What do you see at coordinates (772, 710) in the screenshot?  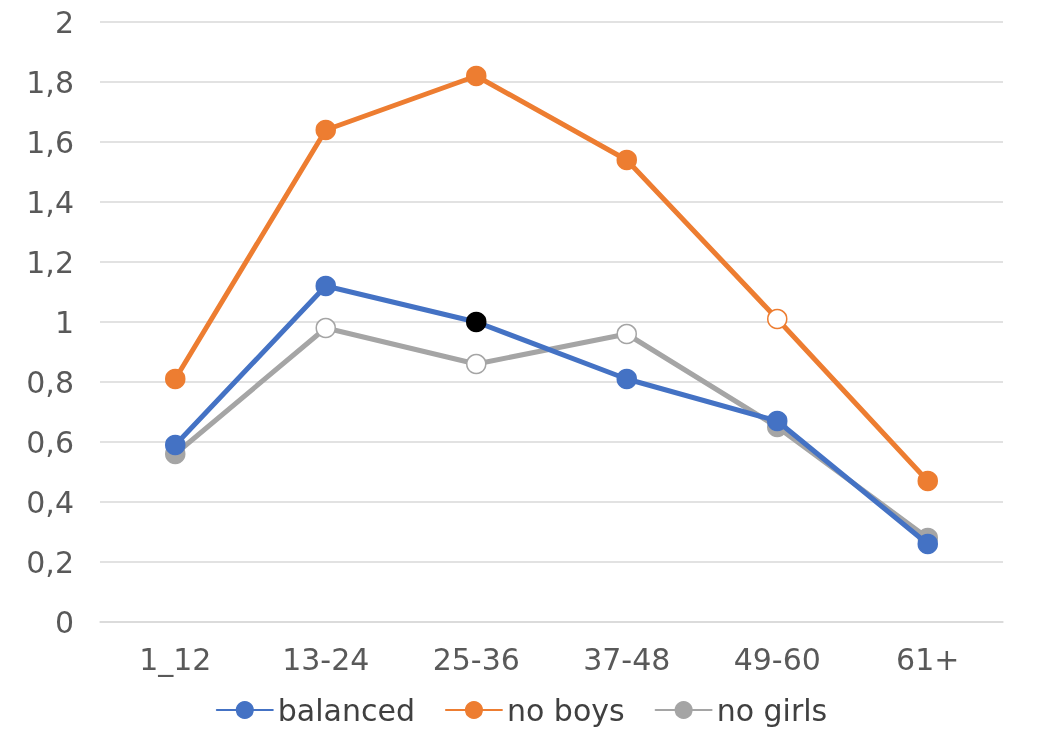 I see `legend-label: no girls` at bounding box center [772, 710].